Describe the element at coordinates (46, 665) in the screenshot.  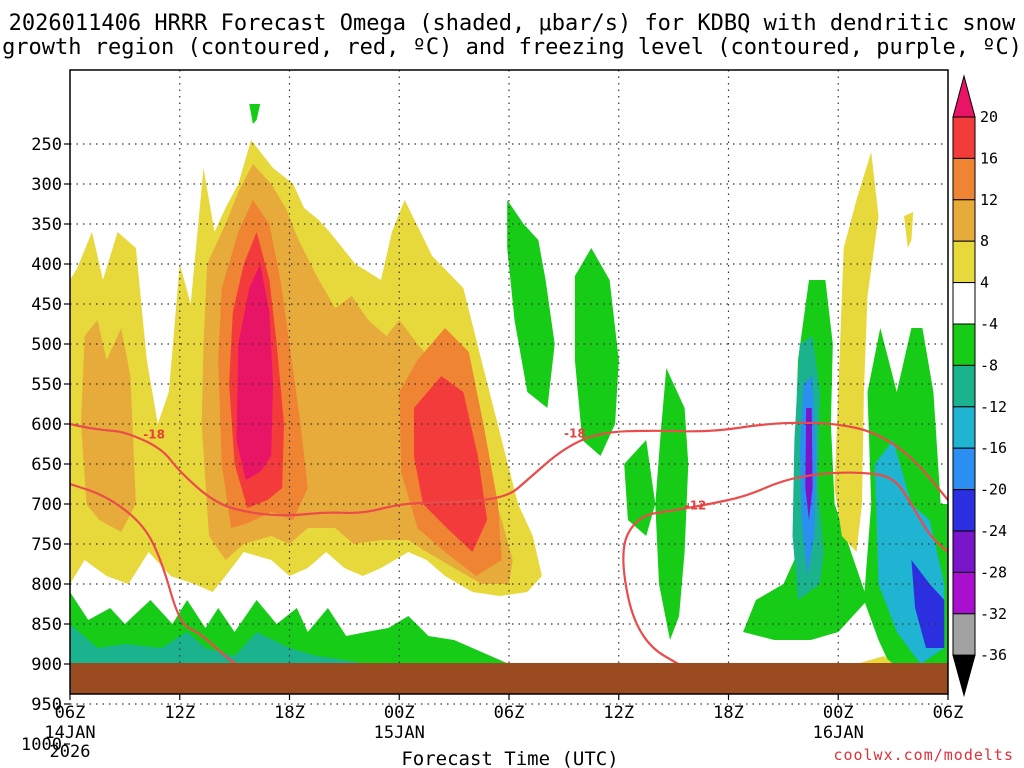
I see `y-tick-label-900: 900` at that location.